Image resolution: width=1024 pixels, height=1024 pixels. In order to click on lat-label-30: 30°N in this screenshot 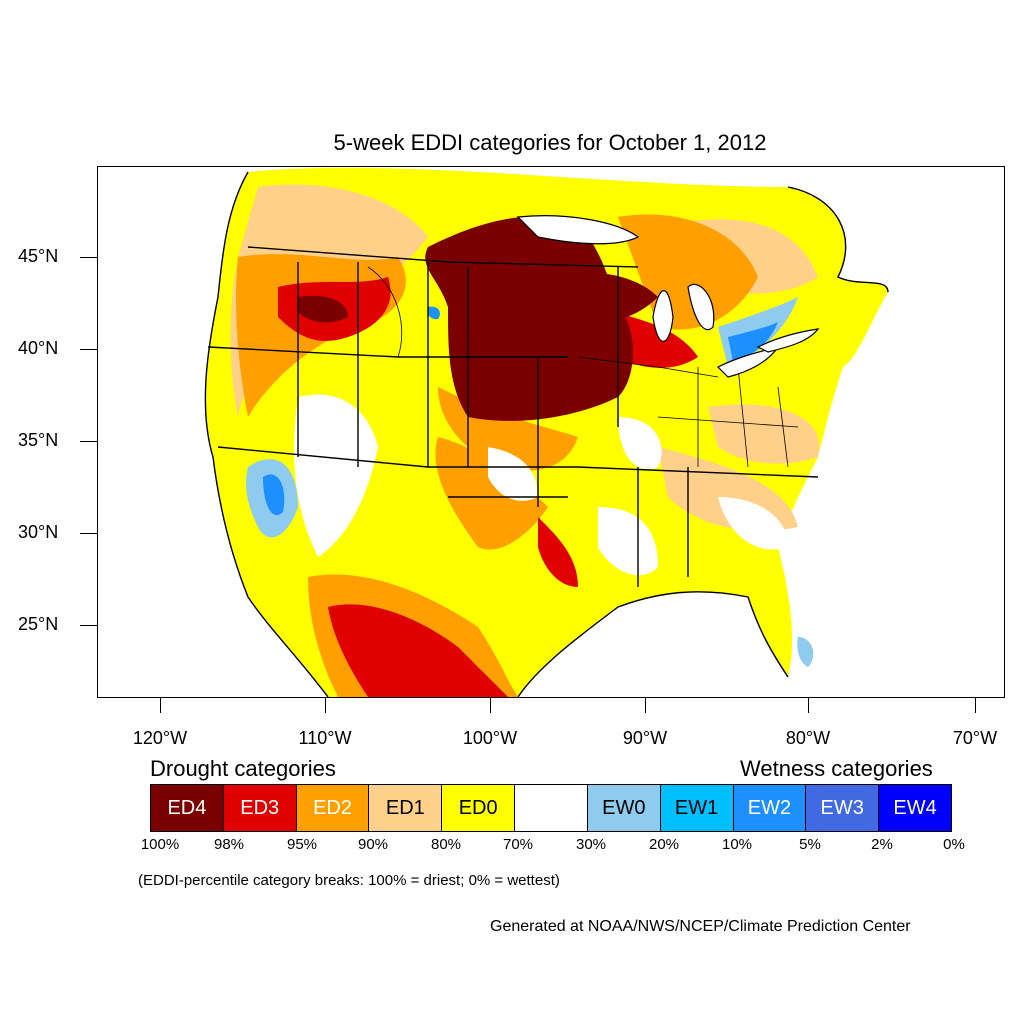, I will do `click(38, 532)`.